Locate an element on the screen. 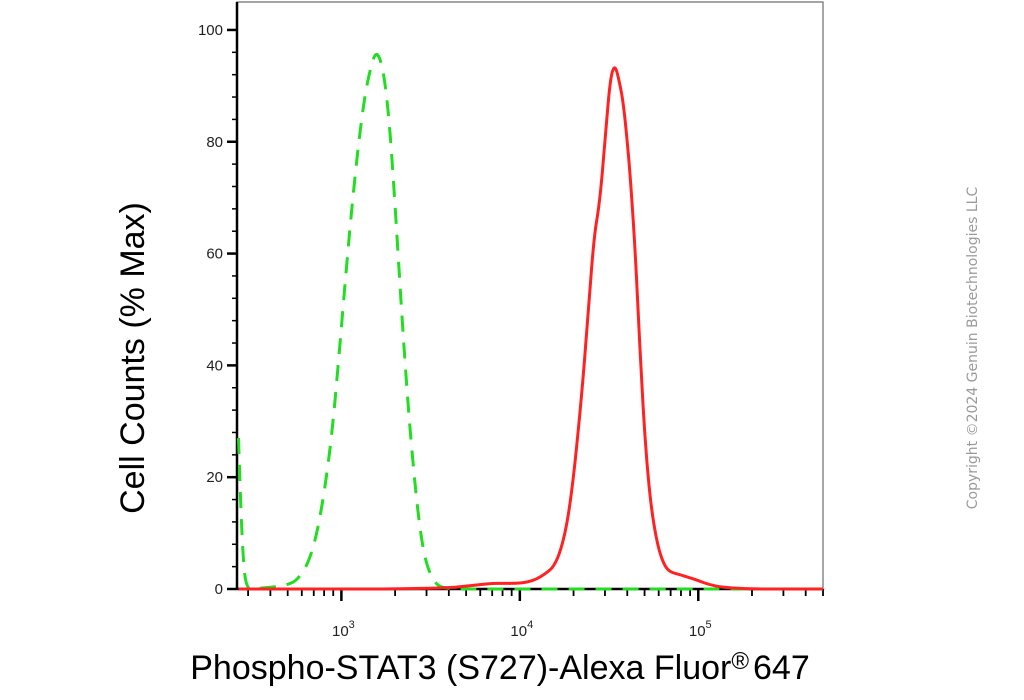  x-axis-title-suffix: 647 is located at coordinates (781, 668).